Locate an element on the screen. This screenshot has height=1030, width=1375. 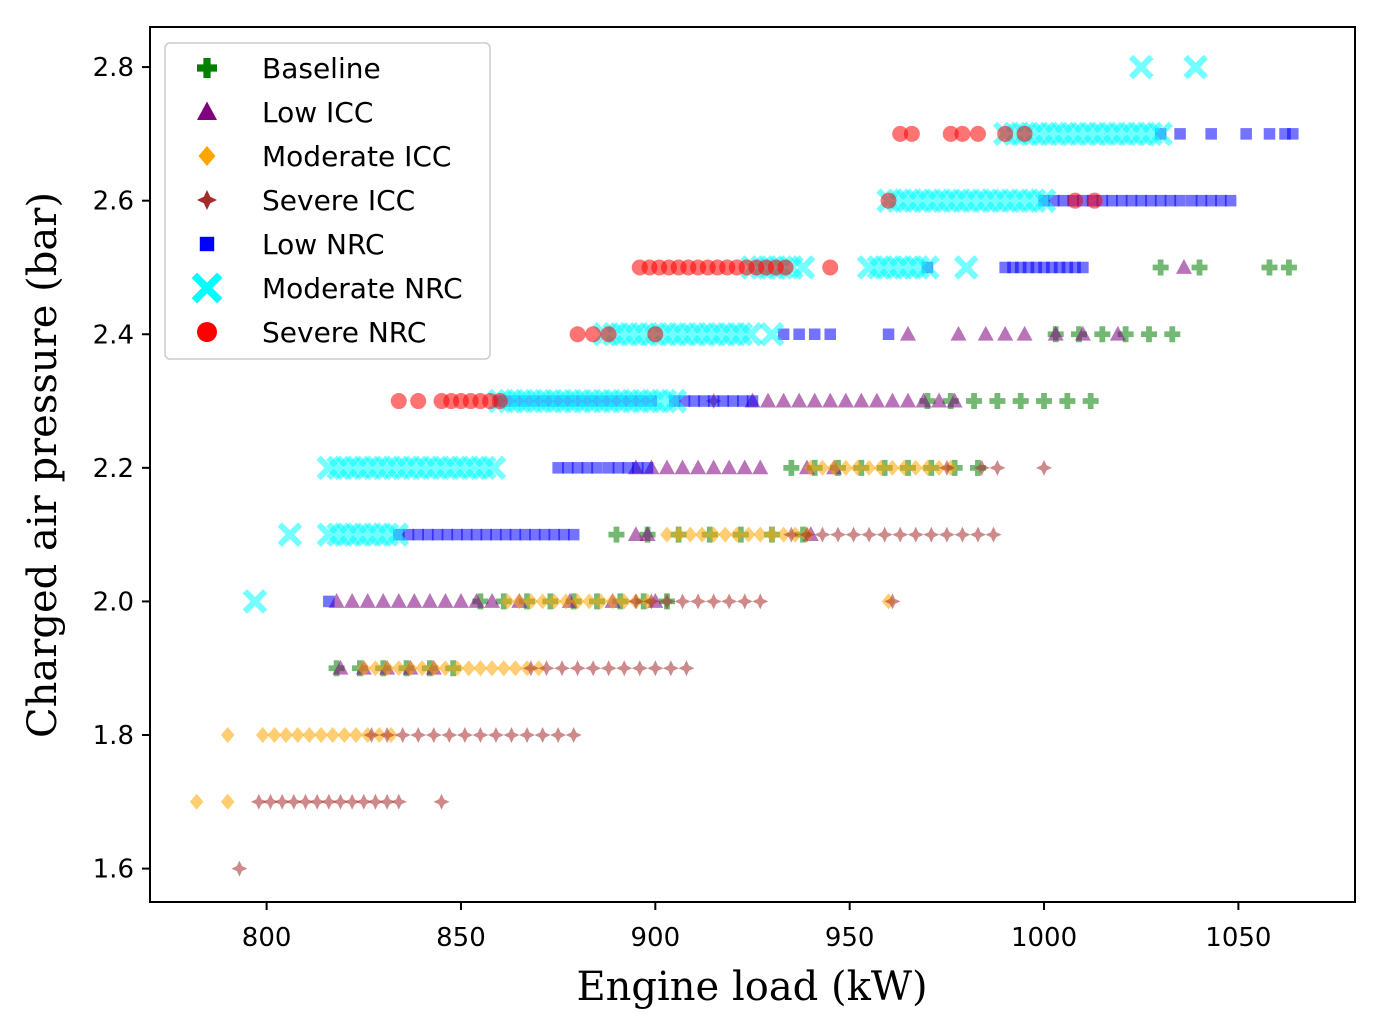
legend-label: Baseline is located at coordinates (321, 68).